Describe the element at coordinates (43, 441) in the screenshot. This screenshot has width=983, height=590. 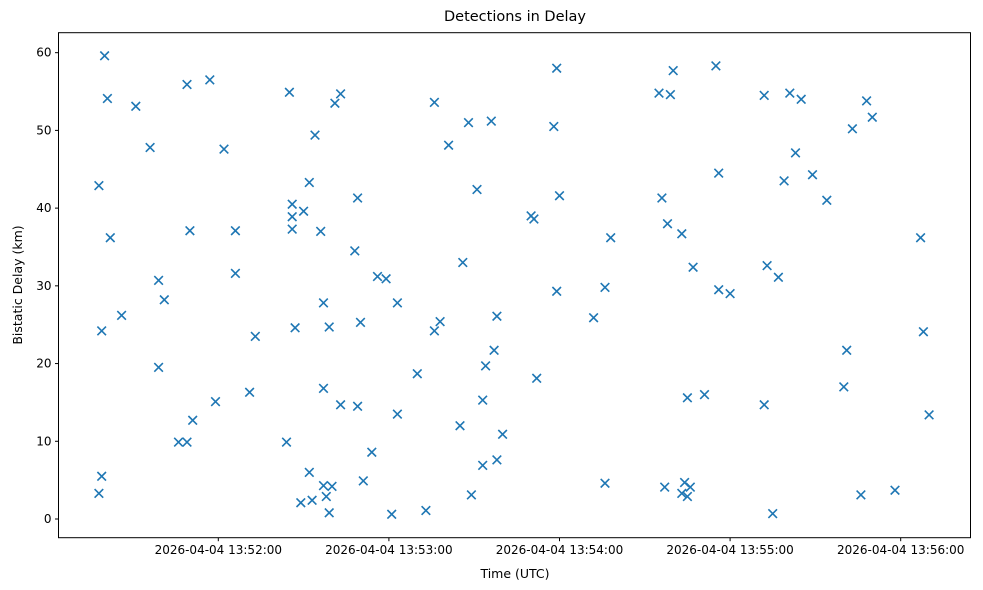
I see `y-tick-label: 10` at that location.